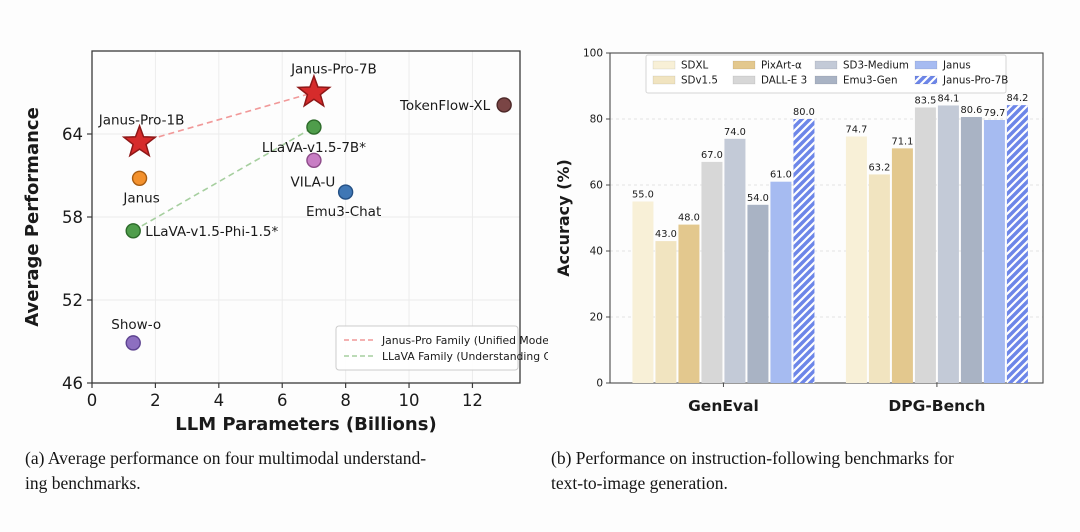 The height and width of the screenshot is (532, 1080). Describe the element at coordinates (223, 179) in the screenshot. I see `family-line-llava-family-understanding-only` at that location.